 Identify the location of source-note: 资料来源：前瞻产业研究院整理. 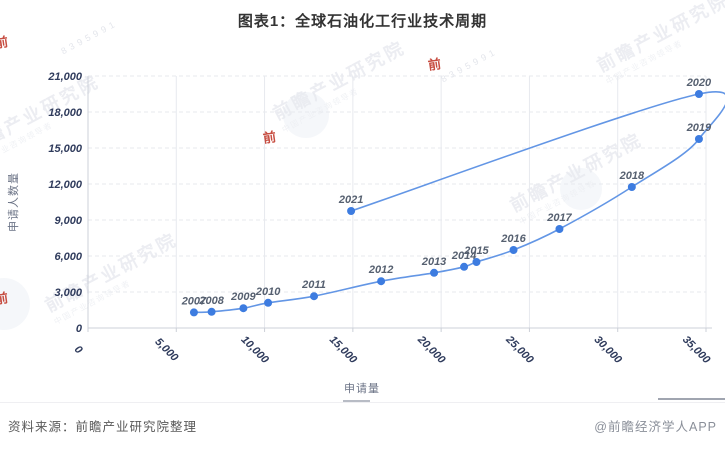
(103, 427).